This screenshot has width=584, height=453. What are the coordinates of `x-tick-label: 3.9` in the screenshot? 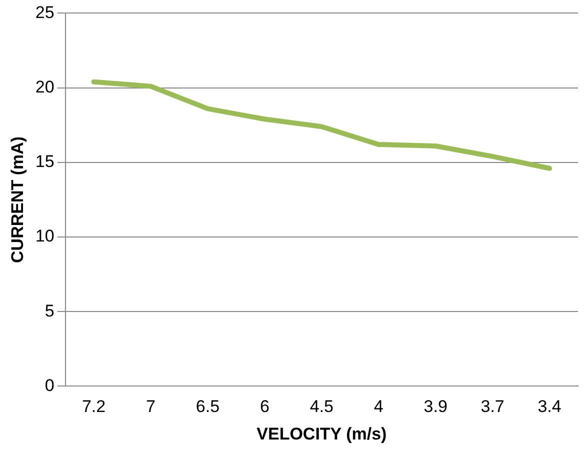 It's located at (436, 406).